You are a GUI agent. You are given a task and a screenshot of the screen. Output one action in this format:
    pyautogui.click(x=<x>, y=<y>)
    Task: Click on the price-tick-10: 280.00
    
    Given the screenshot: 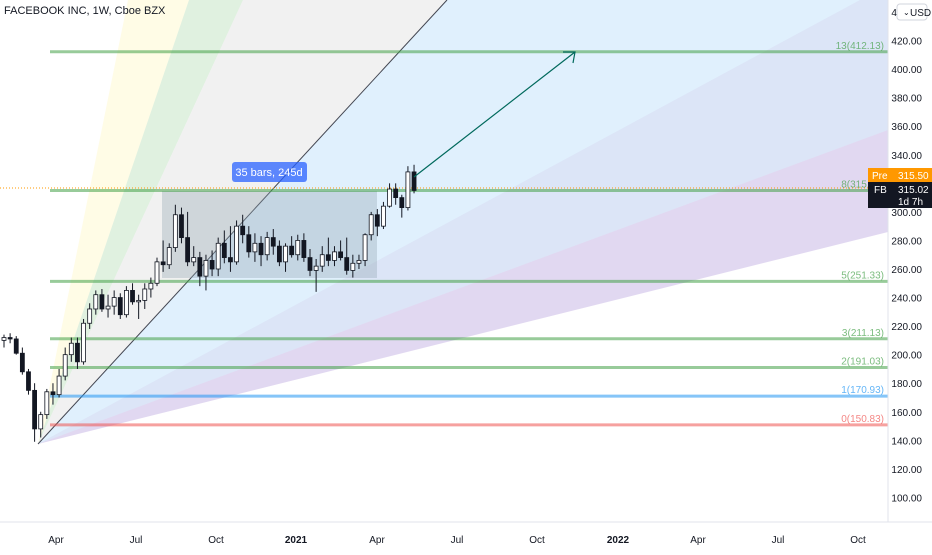 What is the action you would take?
    pyautogui.click(x=906, y=241)
    